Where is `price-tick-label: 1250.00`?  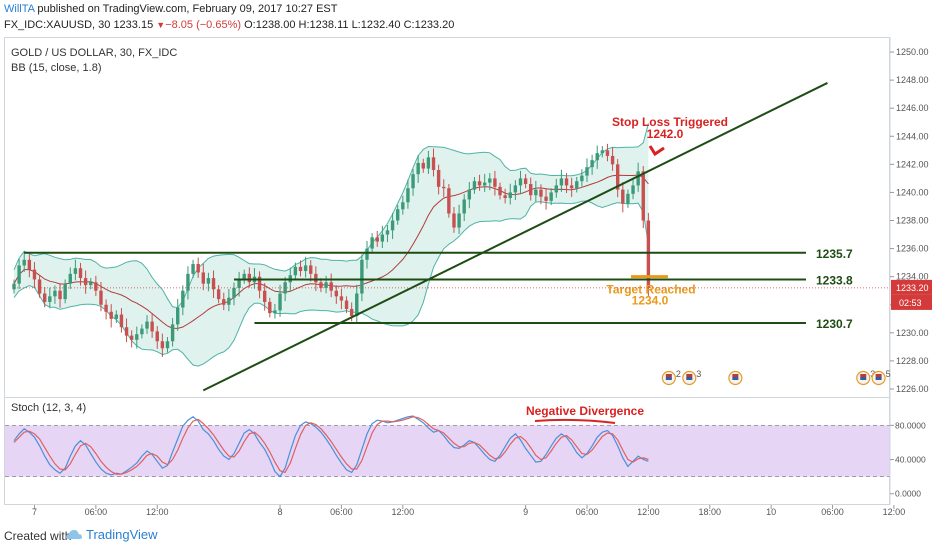 price-tick-label: 1250.00 is located at coordinates (912, 52).